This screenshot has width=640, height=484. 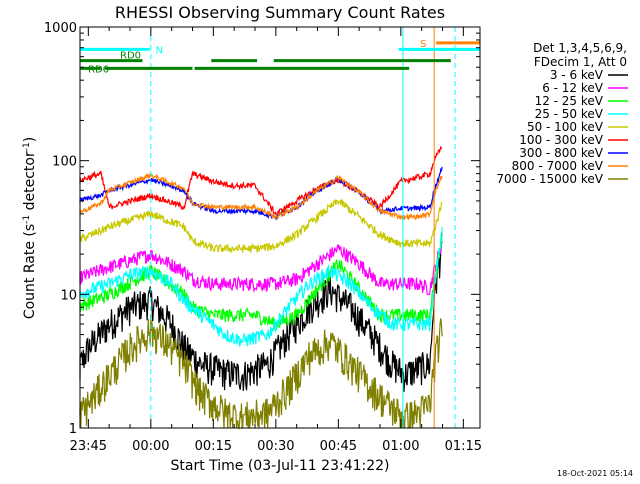 I want to click on legend-label: 12 - 25 keV, so click(x=569, y=101).